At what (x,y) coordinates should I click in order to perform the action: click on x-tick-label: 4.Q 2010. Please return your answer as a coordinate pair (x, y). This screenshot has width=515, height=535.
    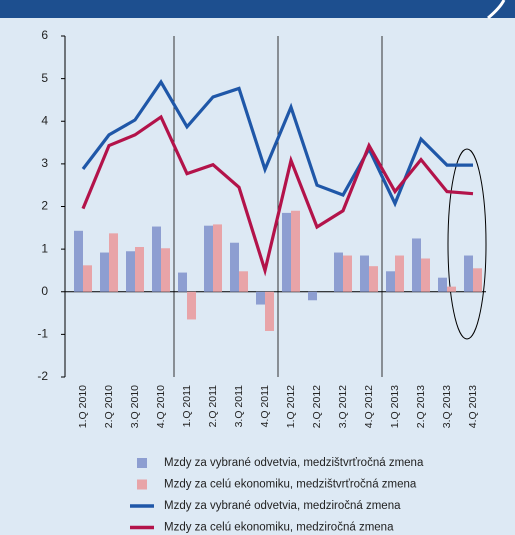
    Looking at the image, I should click on (161, 406).